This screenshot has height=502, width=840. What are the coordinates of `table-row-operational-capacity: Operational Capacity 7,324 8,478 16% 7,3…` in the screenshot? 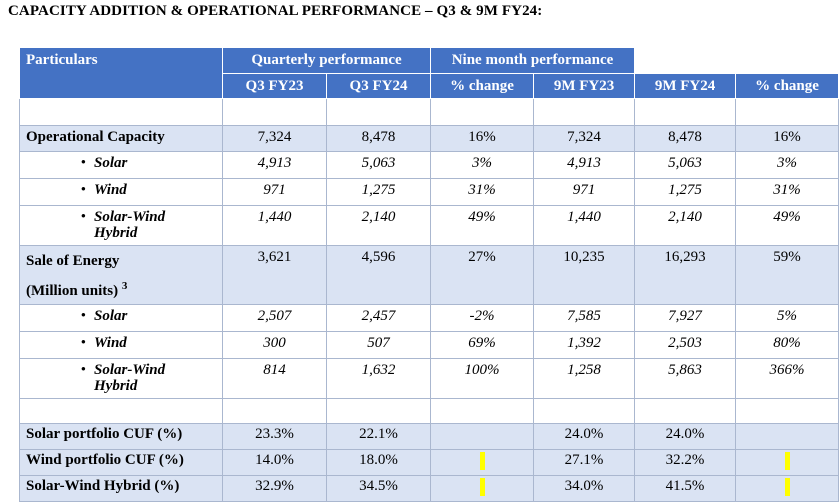 It's located at (429, 138).